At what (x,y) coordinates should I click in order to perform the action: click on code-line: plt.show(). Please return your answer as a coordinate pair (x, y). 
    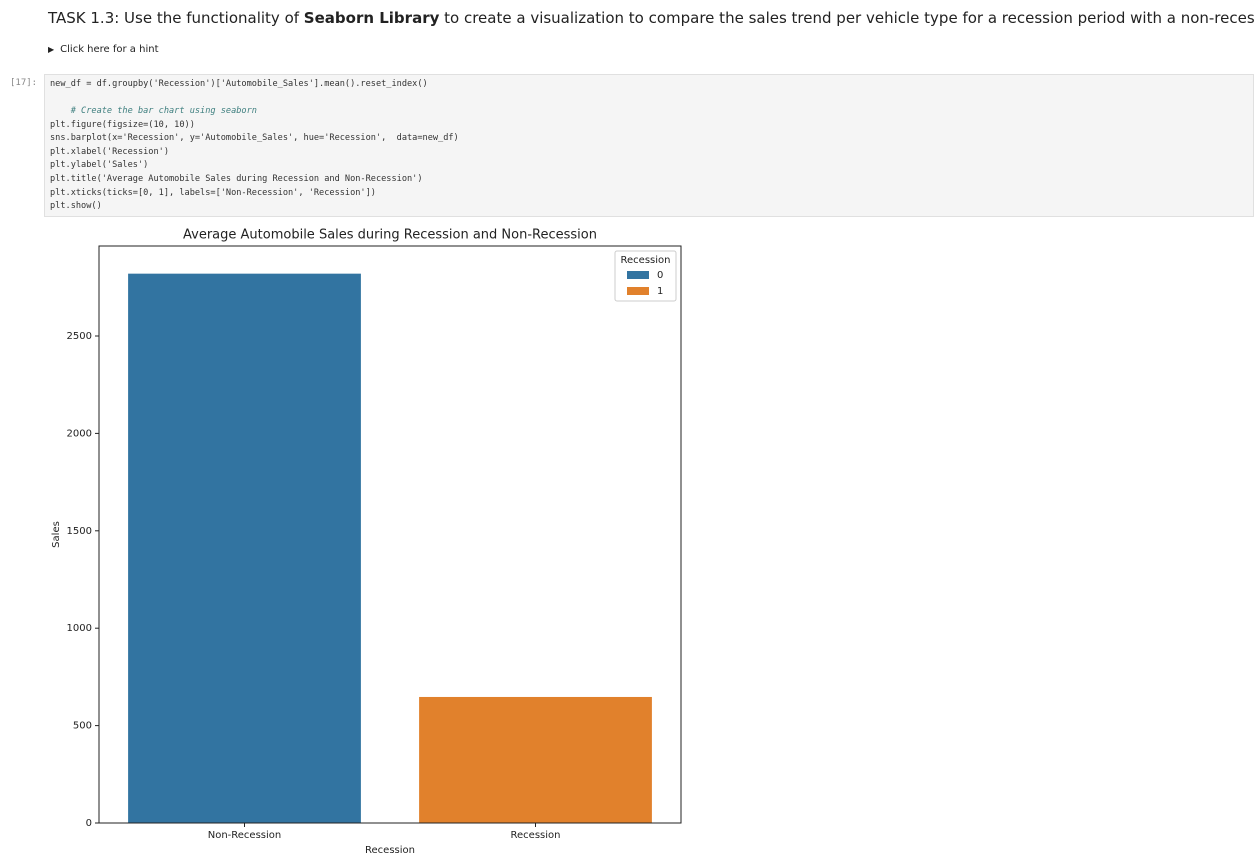
    Looking at the image, I should click on (76, 206).